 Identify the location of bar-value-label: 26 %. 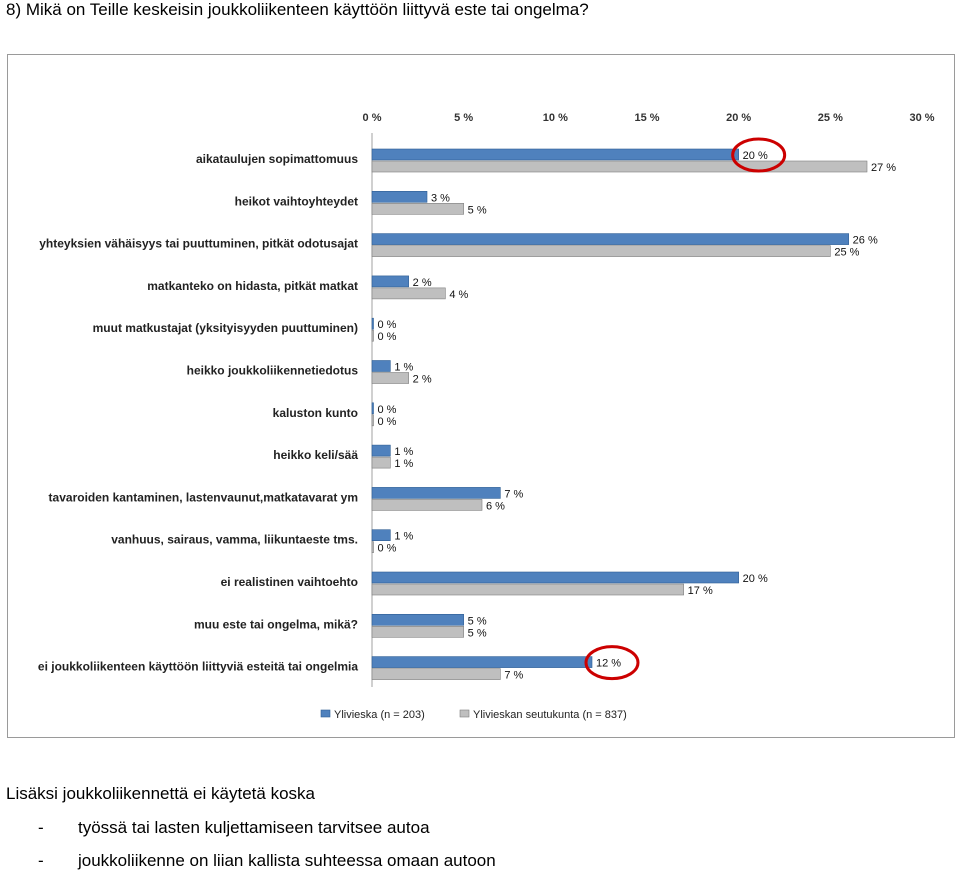
(865, 241).